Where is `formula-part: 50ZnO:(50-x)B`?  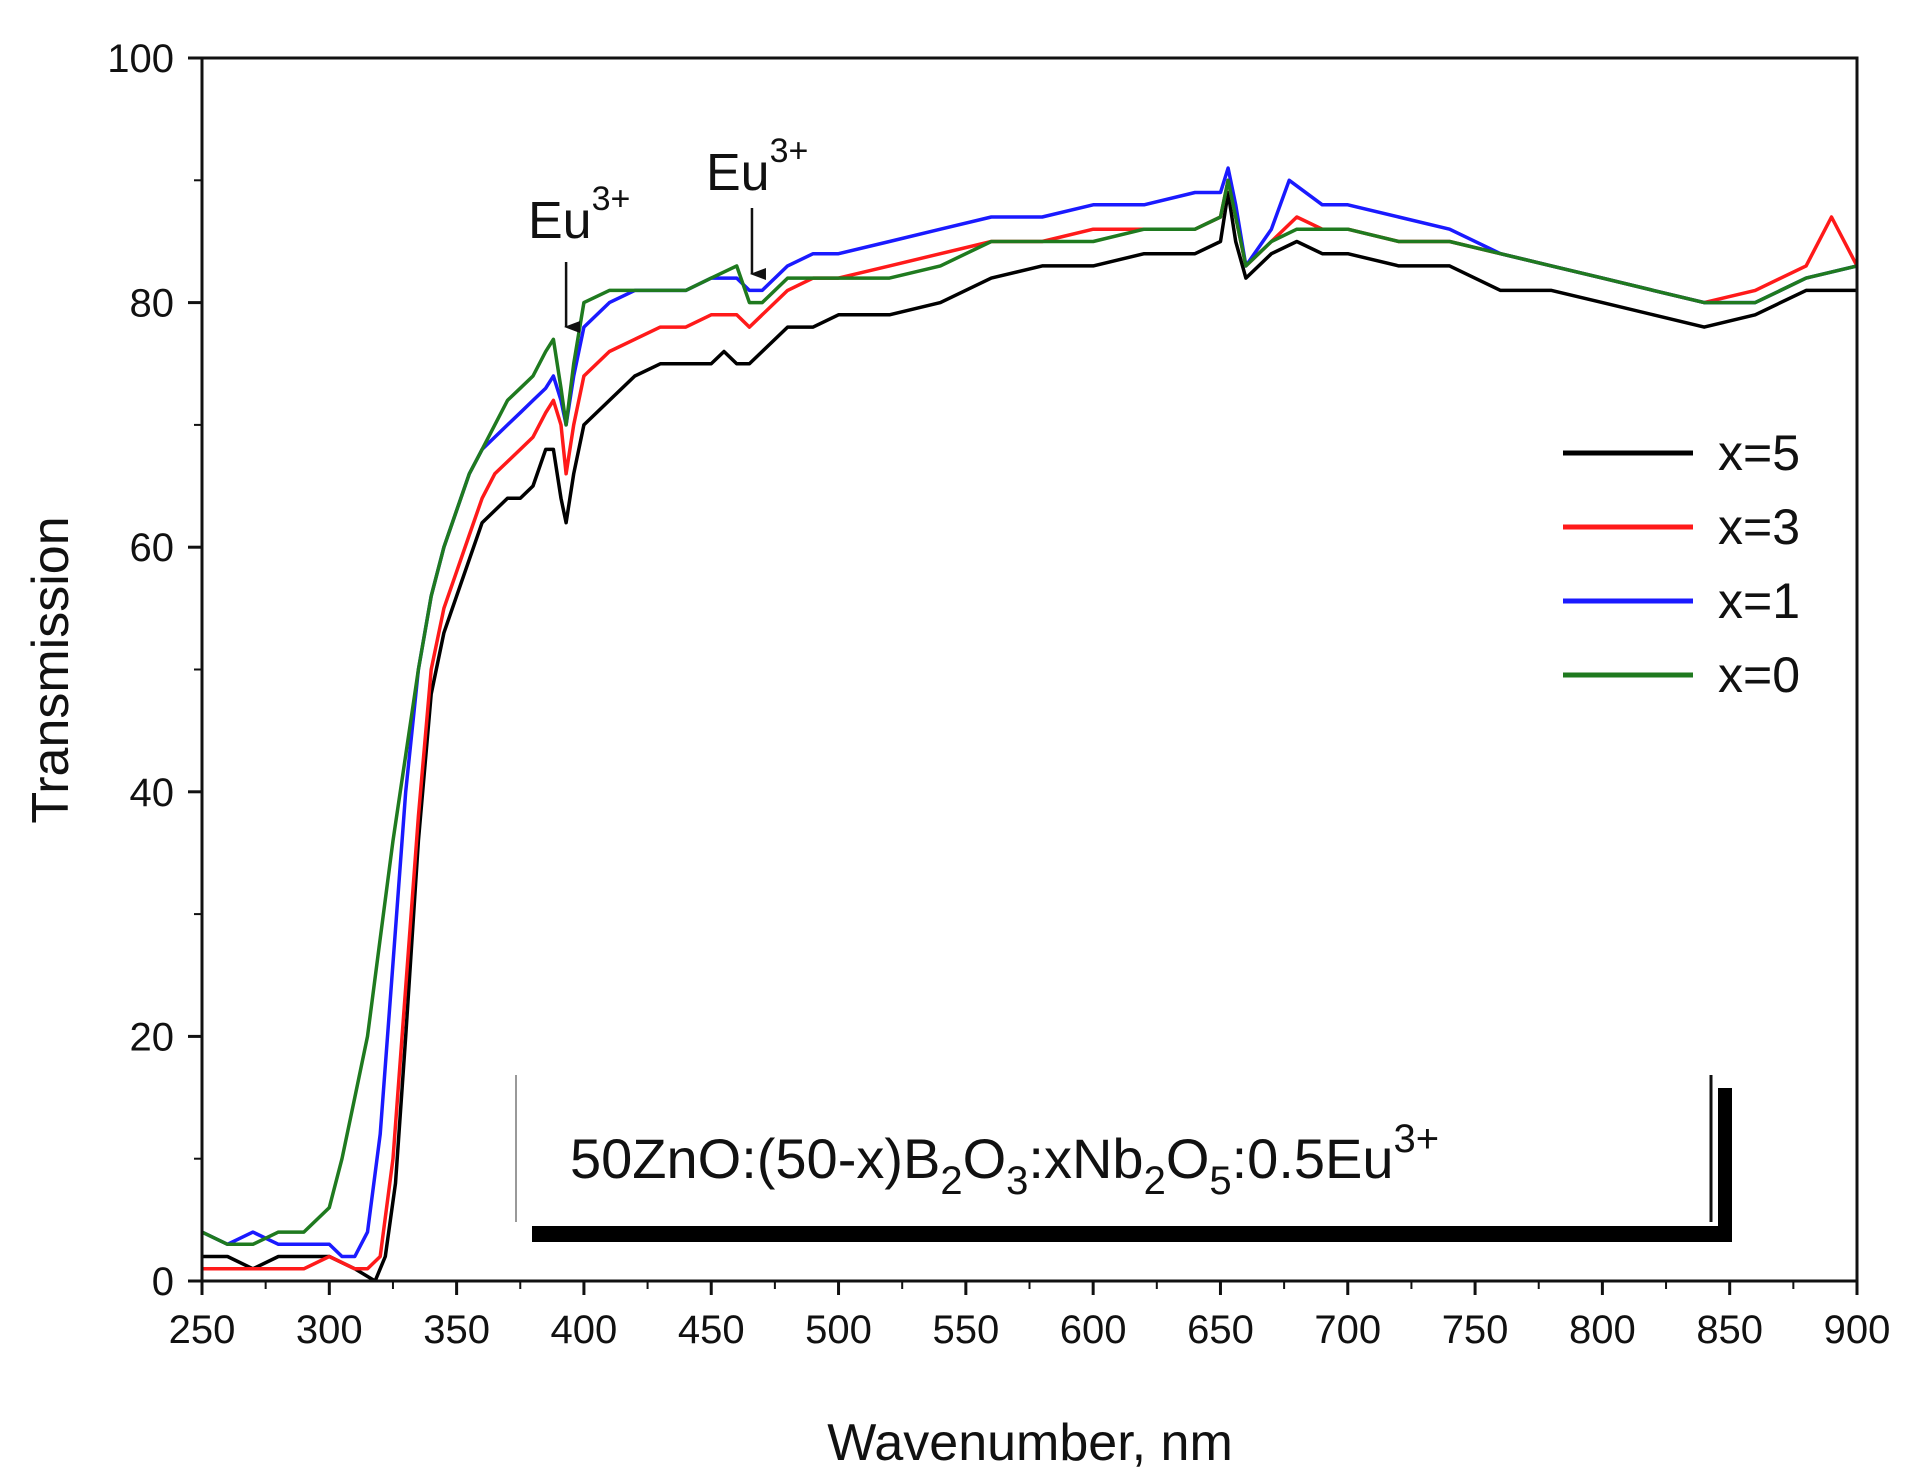 formula-part: 50ZnO:(50-x)B is located at coordinates (755, 1158).